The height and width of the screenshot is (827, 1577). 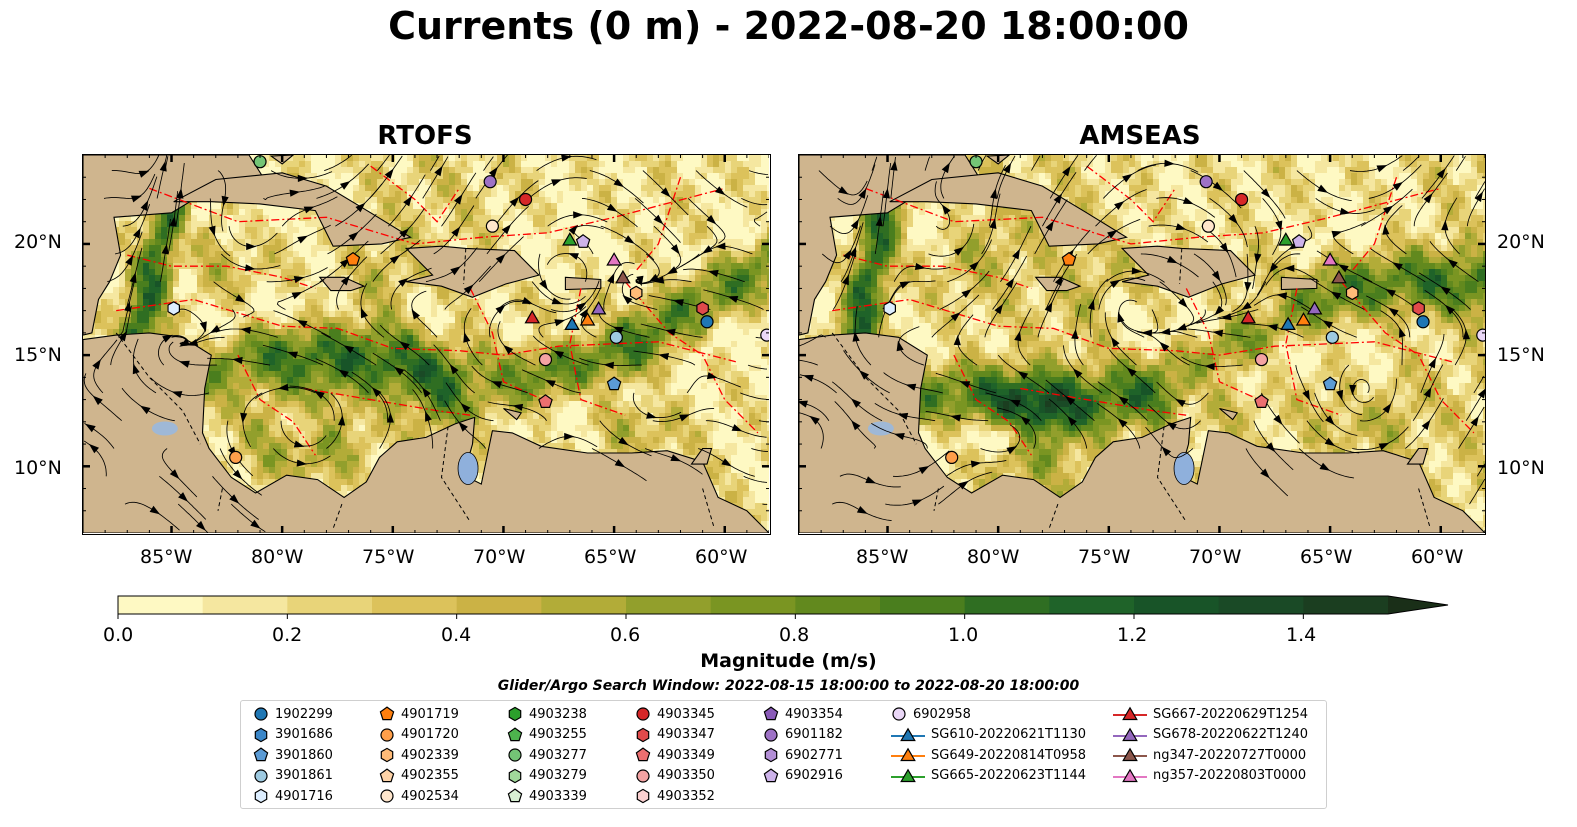 I want to click on lon-tick-label: 60°W, so click(x=1437, y=557).